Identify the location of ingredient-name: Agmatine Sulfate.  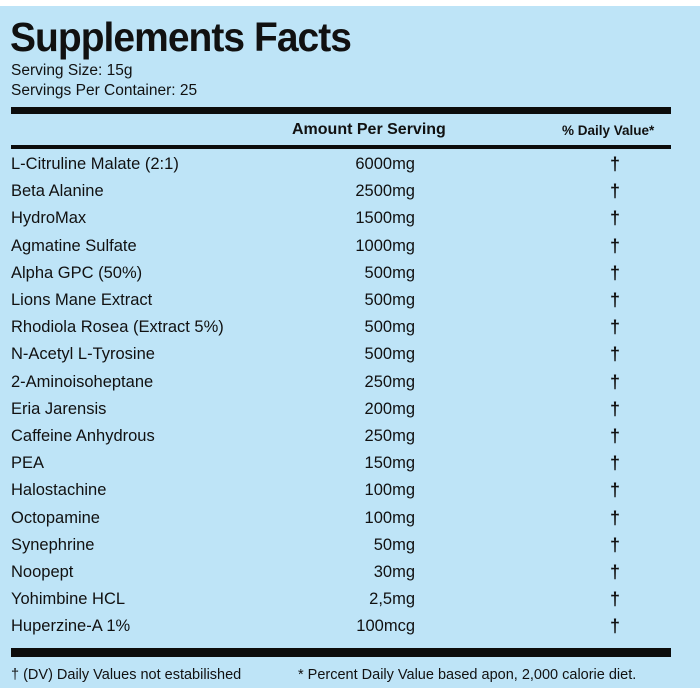
(74, 245).